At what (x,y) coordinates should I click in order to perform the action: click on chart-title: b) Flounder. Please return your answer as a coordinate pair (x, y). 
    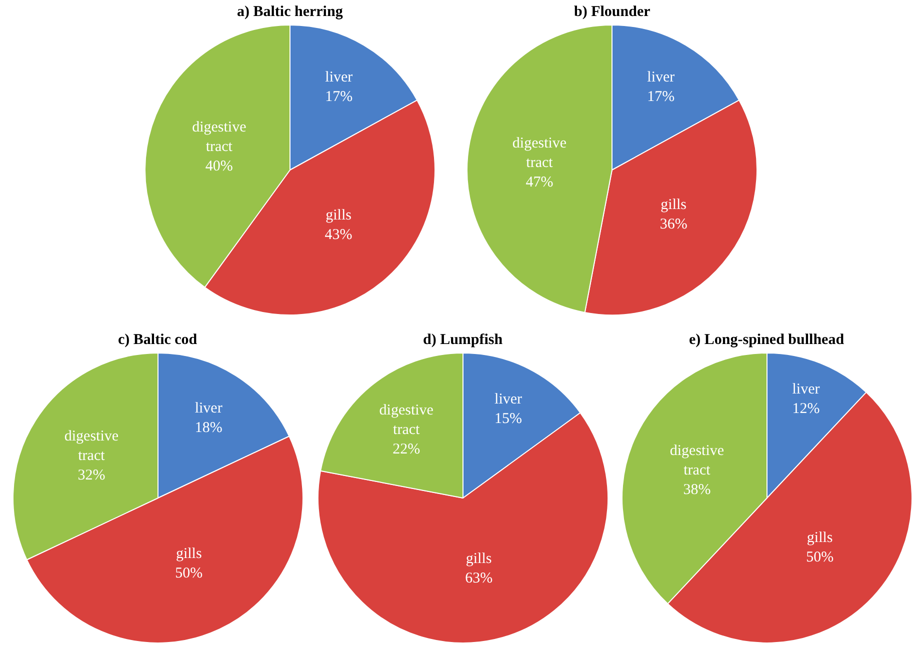
    Looking at the image, I should click on (612, 12).